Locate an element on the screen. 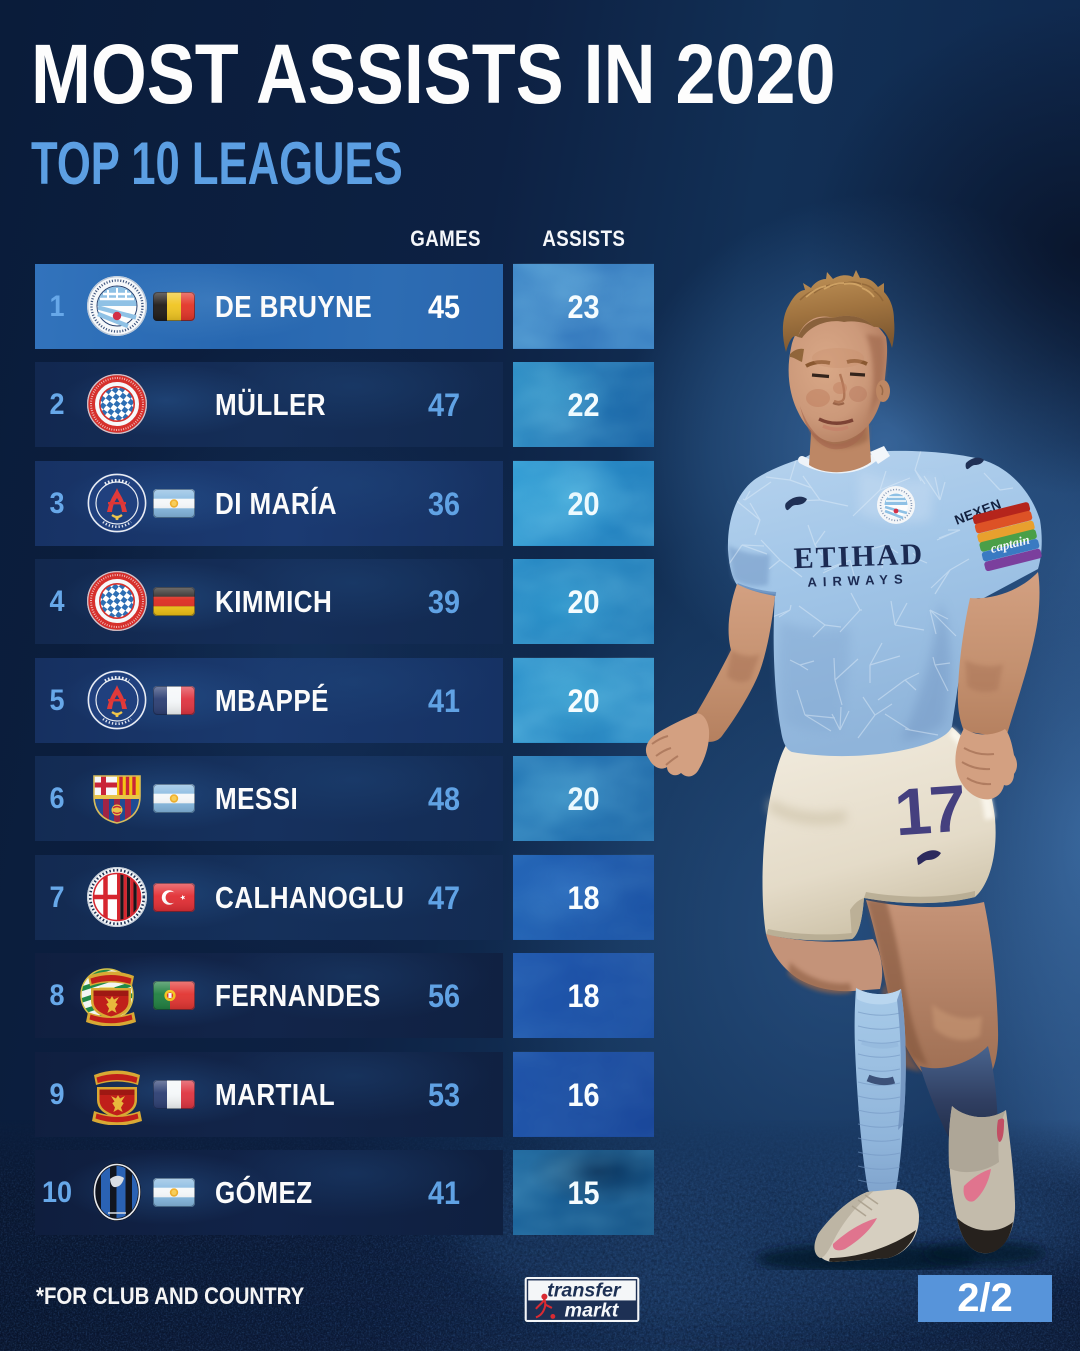 This screenshot has height=1351, width=1080. svg-text: 17 is located at coordinates (929, 810).